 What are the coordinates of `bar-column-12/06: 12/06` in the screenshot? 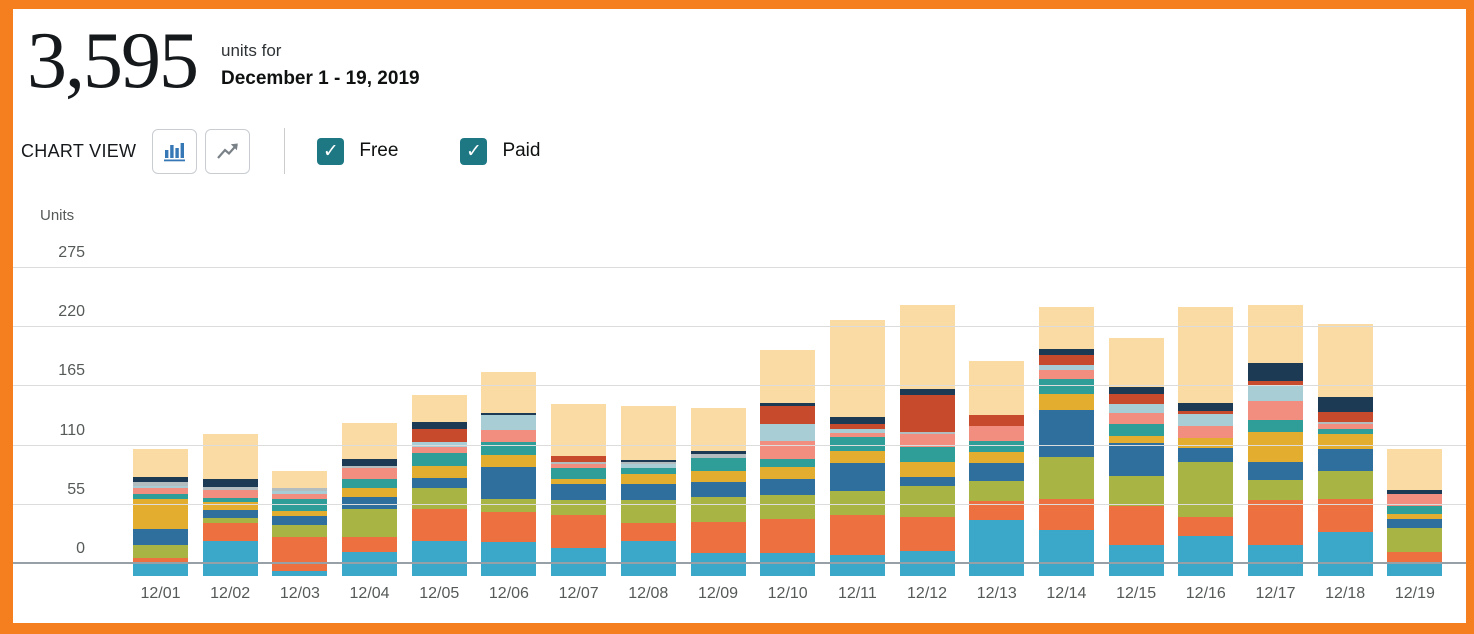 It's located at (509, 487).